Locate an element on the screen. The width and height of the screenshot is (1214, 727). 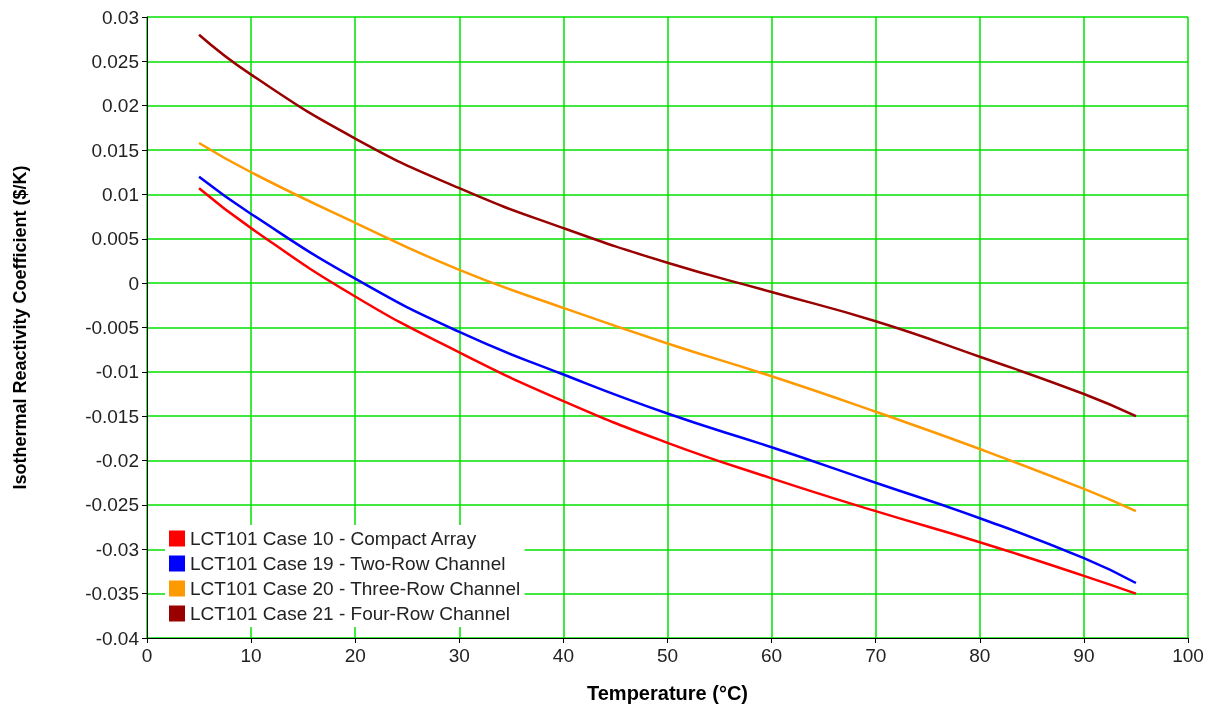
x-tick-label: 70 is located at coordinates (876, 655).